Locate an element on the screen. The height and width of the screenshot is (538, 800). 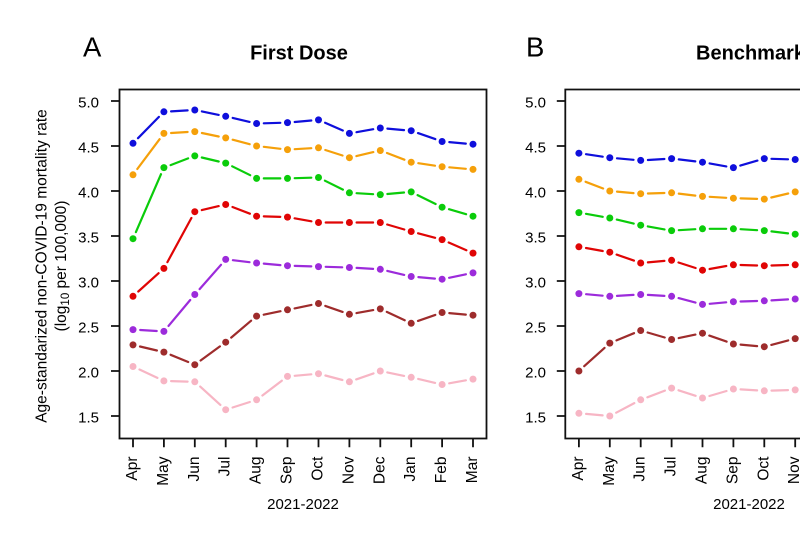
svg-text: (log10 per 100,000) is located at coordinates (62, 266).